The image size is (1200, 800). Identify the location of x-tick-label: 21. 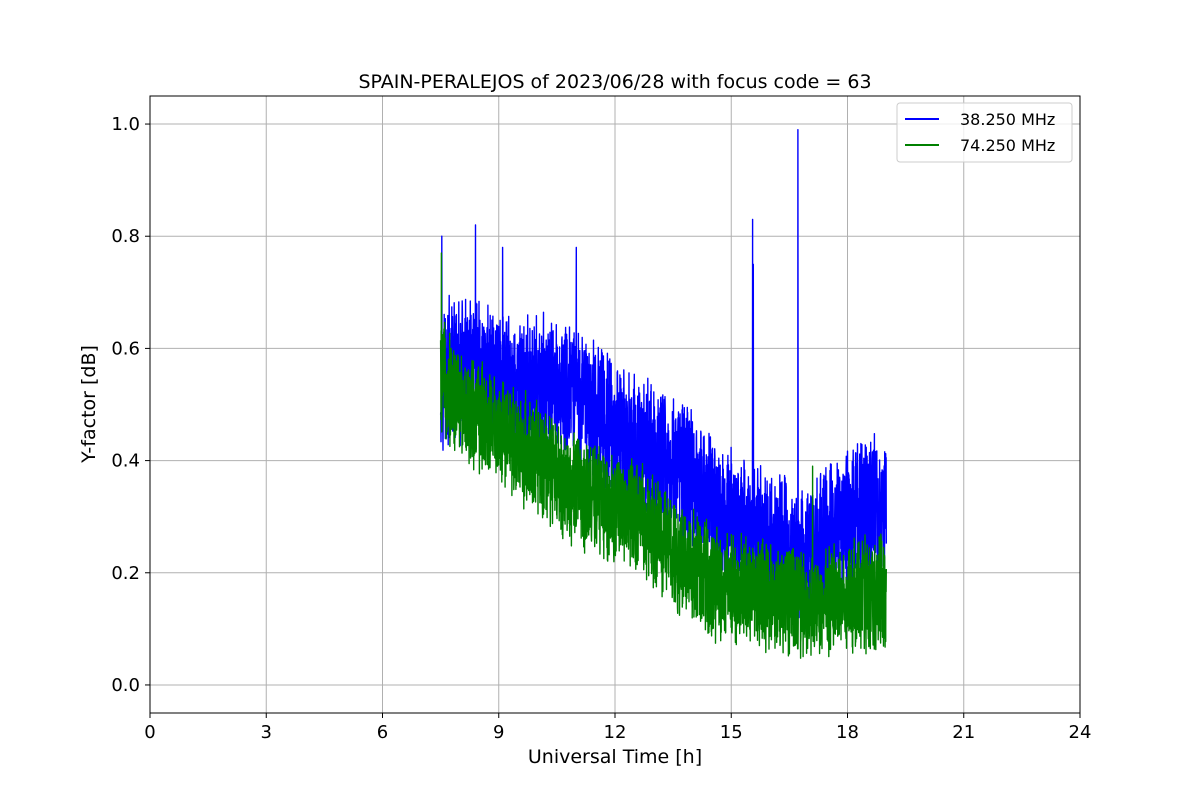
(963, 732).